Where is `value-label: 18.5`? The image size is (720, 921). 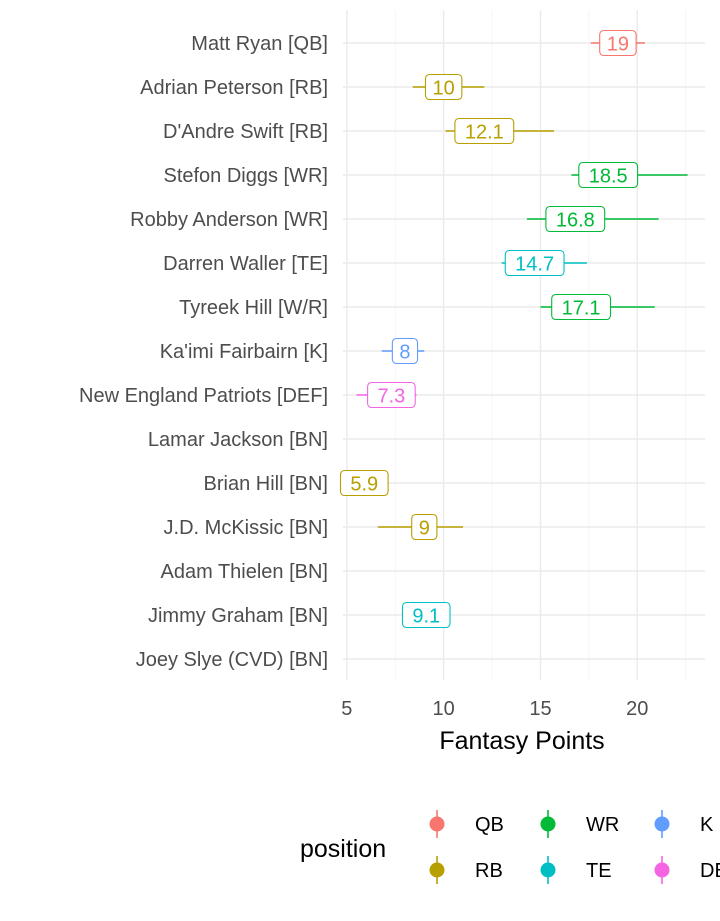 value-label: 18.5 is located at coordinates (608, 177).